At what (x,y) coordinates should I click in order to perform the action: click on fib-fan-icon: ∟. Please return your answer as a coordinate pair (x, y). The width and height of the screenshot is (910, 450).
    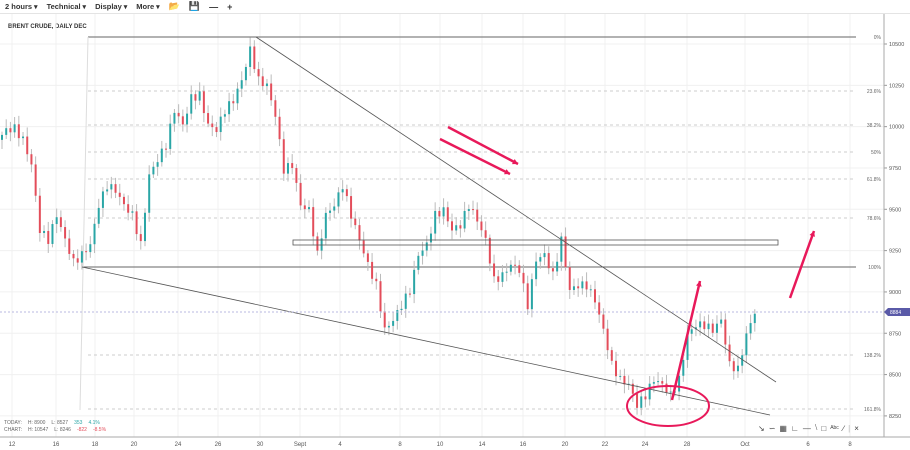
    Looking at the image, I should click on (794, 428).